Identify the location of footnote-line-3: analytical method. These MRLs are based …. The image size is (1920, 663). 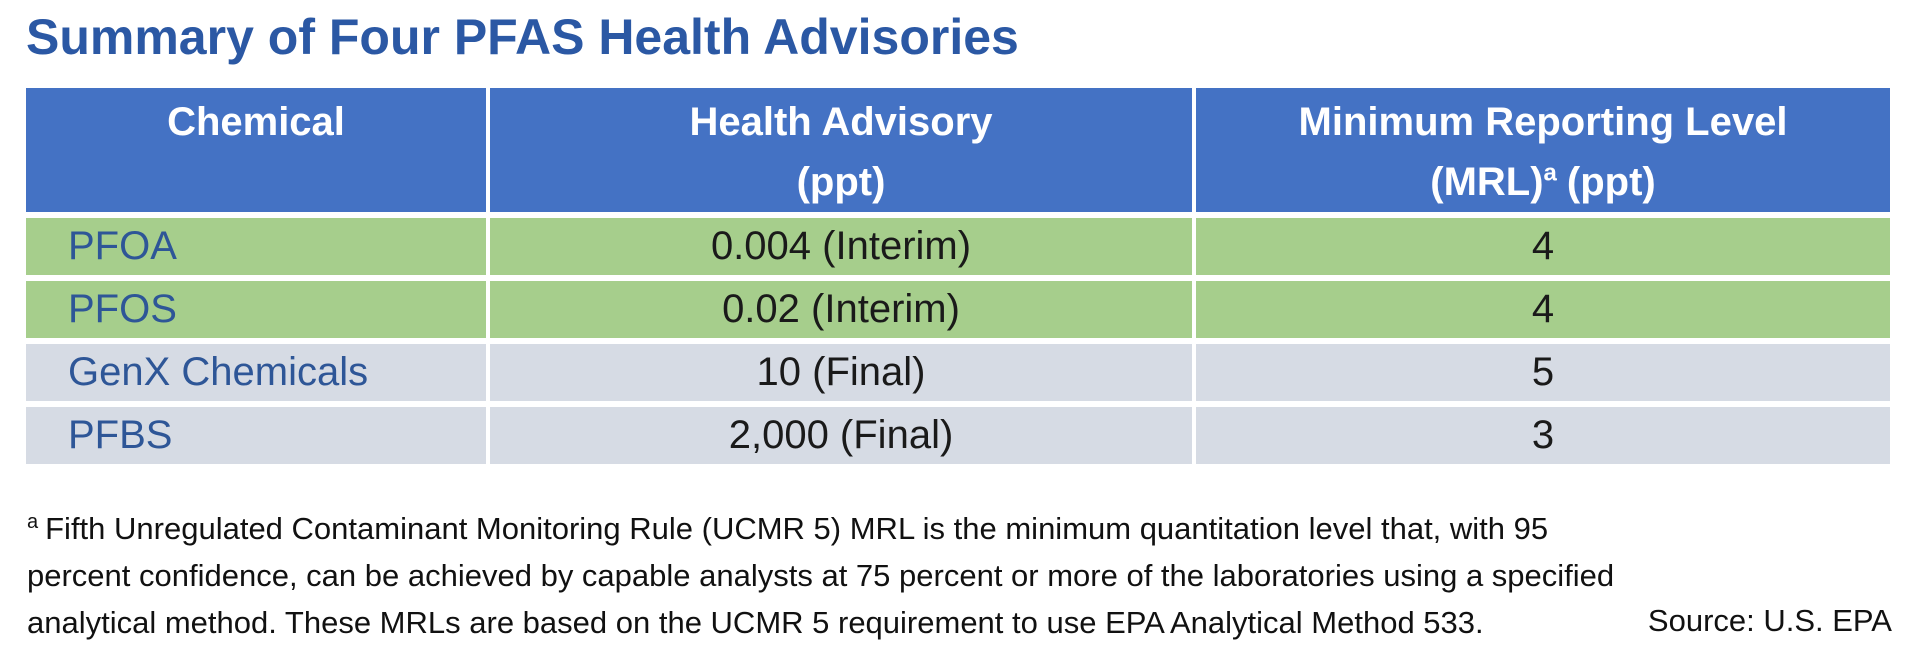
(755, 622).